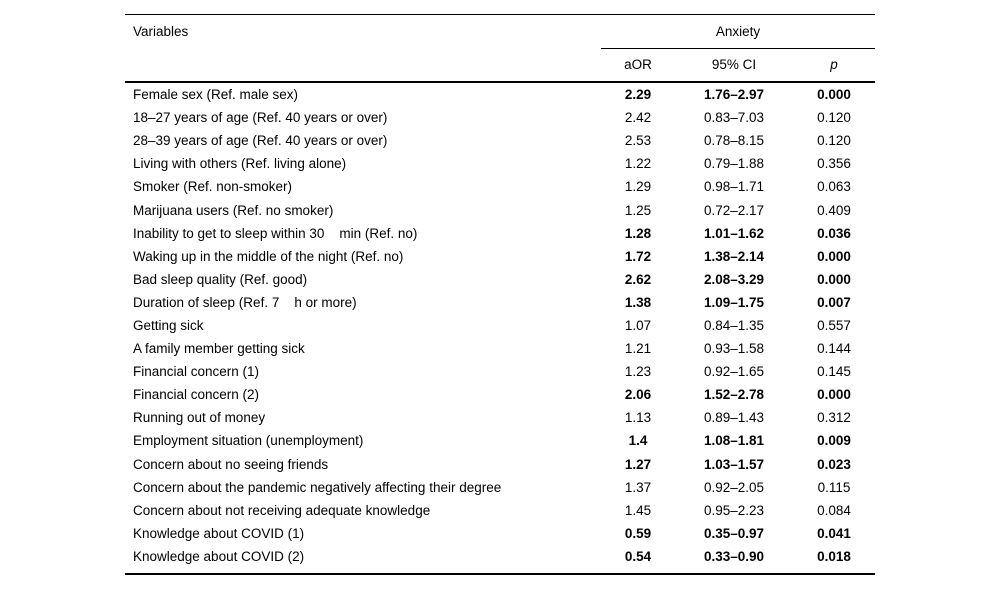  I want to click on p-value: 0.557, so click(834, 325).